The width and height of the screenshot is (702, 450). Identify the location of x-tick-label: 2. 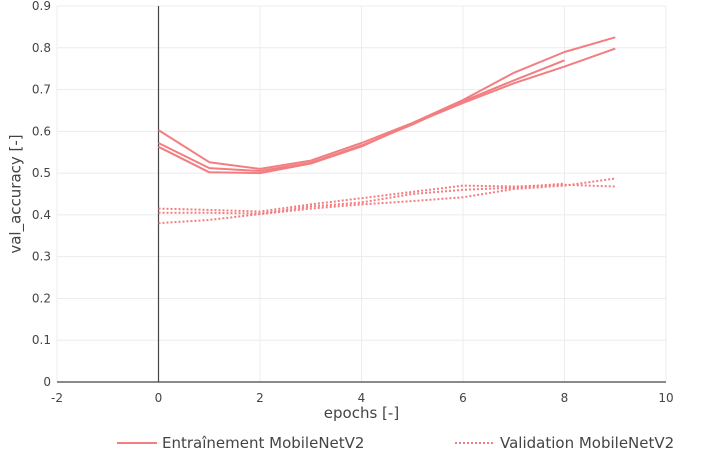
(260, 398).